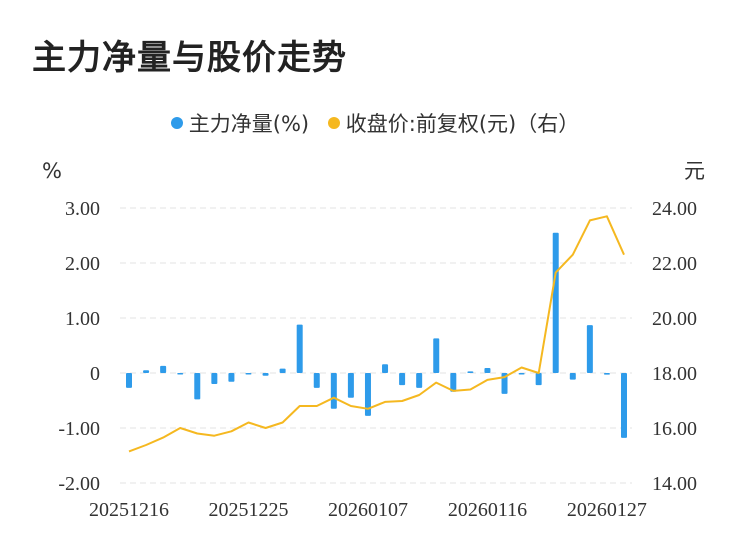  Describe the element at coordinates (462, 124) in the screenshot. I see `legend-price-label: 收盘价:前复权(元)（右）` at that location.